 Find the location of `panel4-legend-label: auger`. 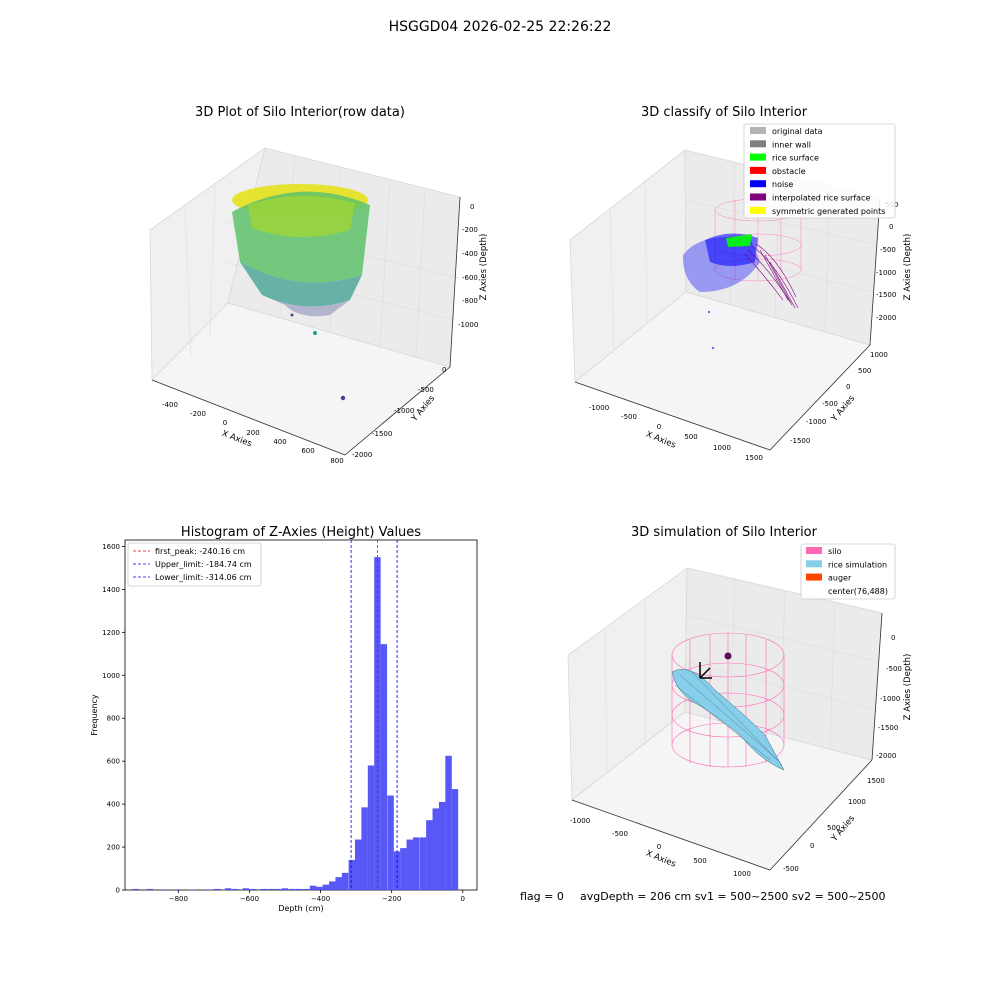

panel4-legend-label: auger is located at coordinates (840, 578).